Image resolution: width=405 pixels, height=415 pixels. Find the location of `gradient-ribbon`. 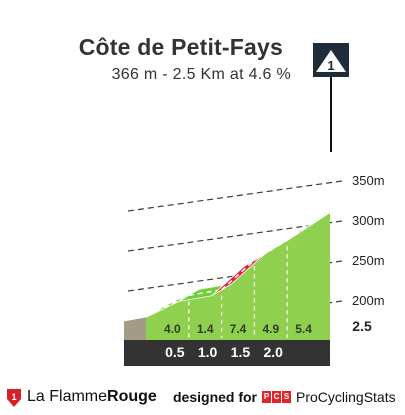

gradient-ribbon is located at coordinates (238, 265).